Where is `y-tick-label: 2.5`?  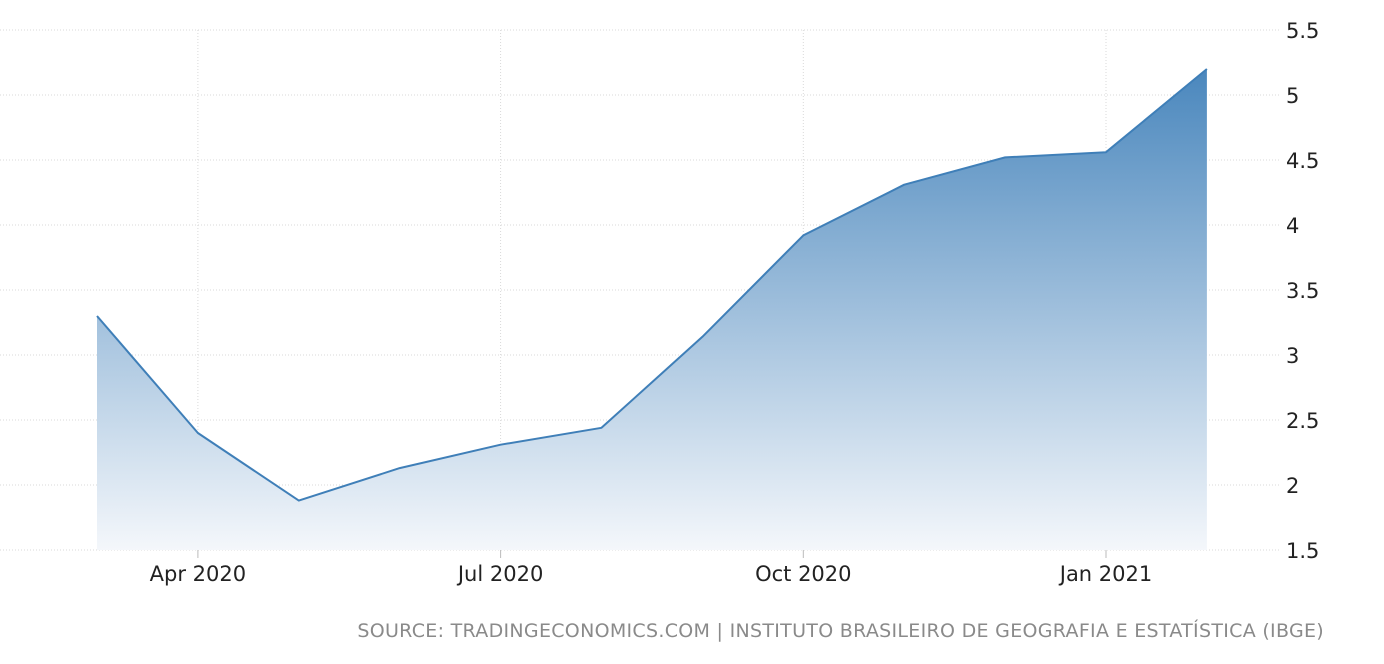 y-tick-label: 2.5 is located at coordinates (1302, 421).